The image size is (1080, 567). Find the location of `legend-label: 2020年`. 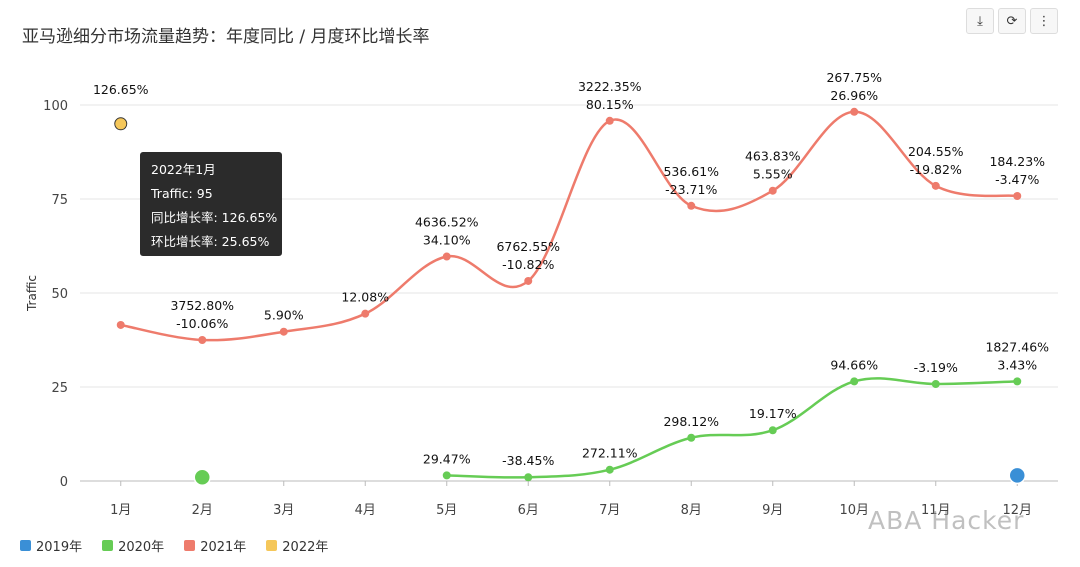

legend-label: 2020年 is located at coordinates (141, 547).